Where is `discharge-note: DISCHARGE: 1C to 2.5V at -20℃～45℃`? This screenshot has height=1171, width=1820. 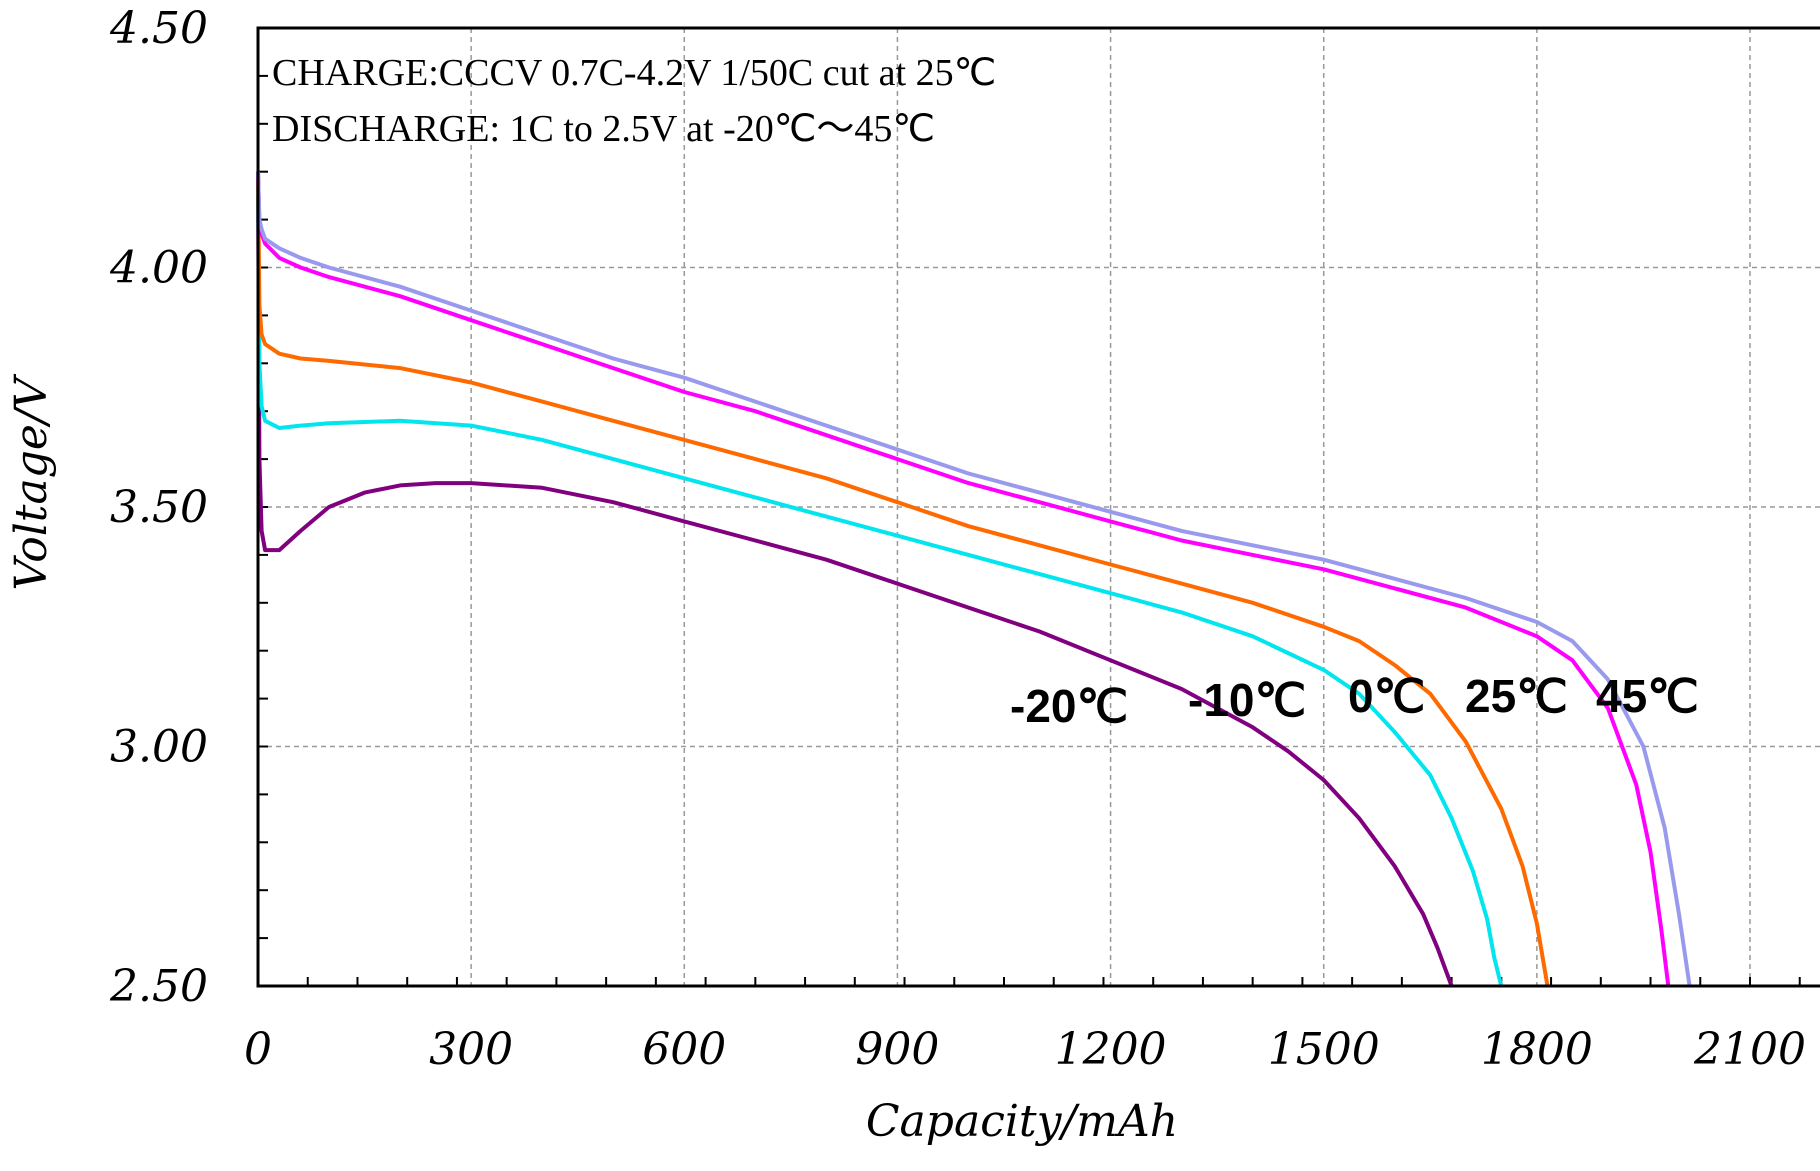
discharge-note: DISCHARGE: 1C to 2.5V at -20℃～45℃ is located at coordinates (603, 129).